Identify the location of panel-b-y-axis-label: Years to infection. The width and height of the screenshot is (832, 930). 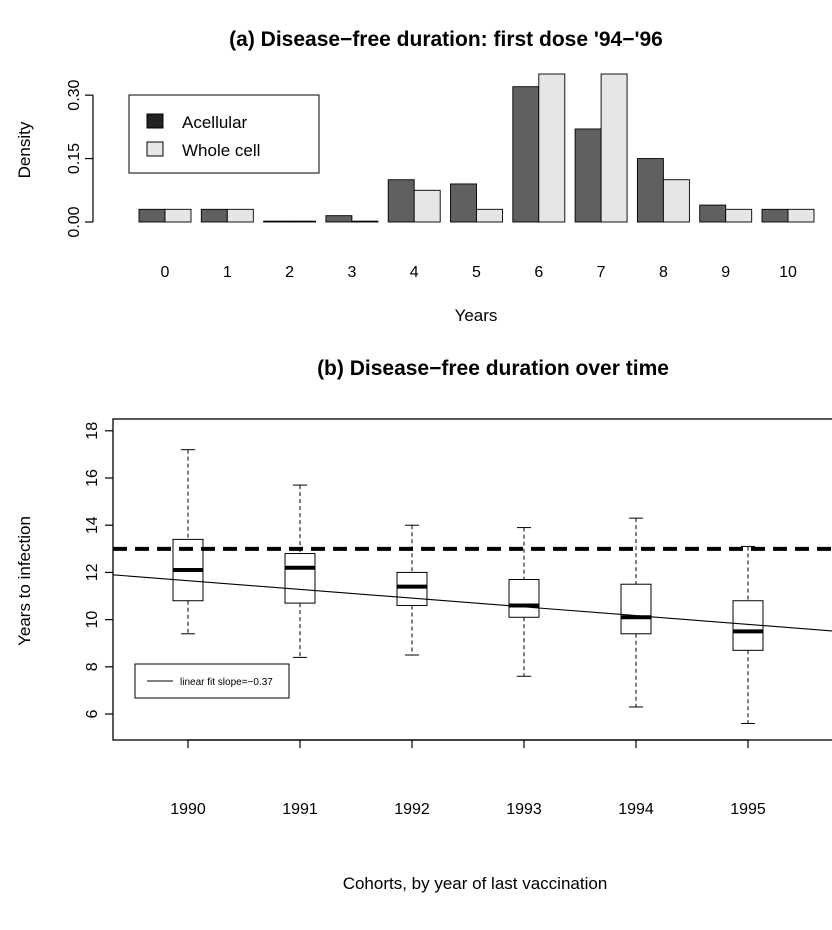
(24, 581).